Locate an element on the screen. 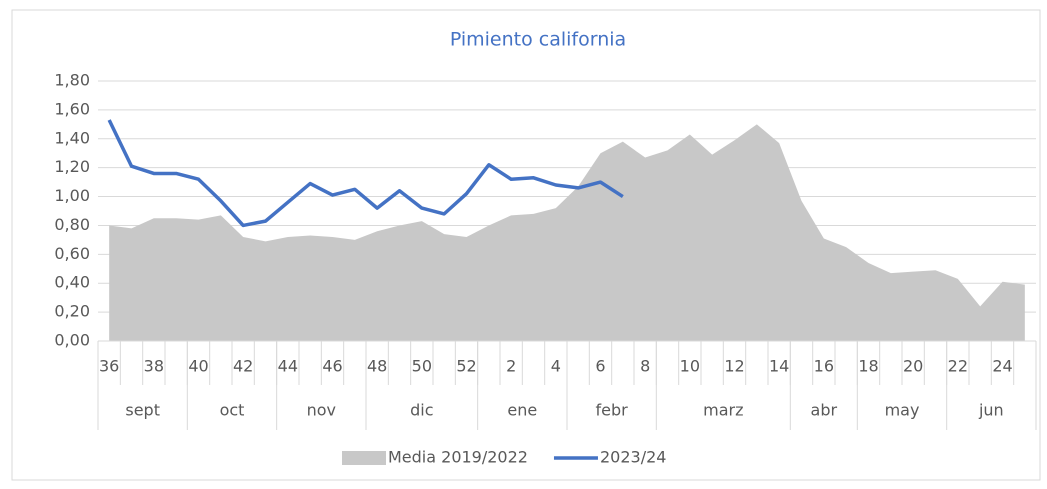  legend-label: Media 2019/2022 is located at coordinates (458, 457).